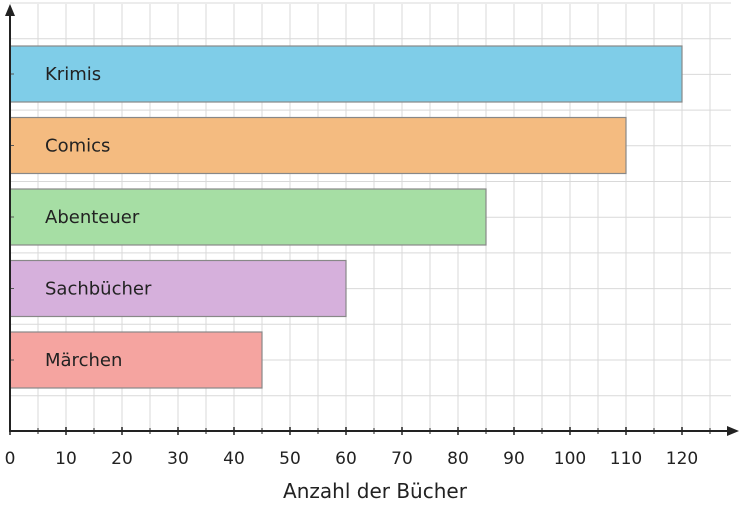 The height and width of the screenshot is (508, 742). I want to click on x-tick-label: 30, so click(178, 459).